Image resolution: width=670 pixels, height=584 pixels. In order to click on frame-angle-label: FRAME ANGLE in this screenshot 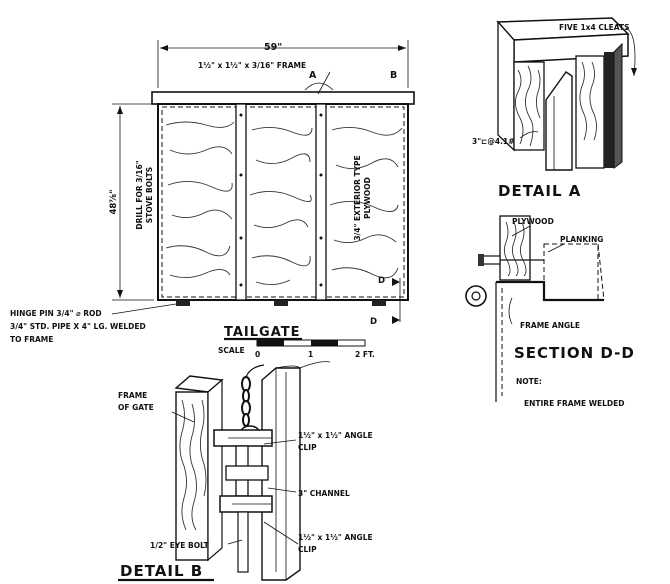, I will do `click(550, 325)`.